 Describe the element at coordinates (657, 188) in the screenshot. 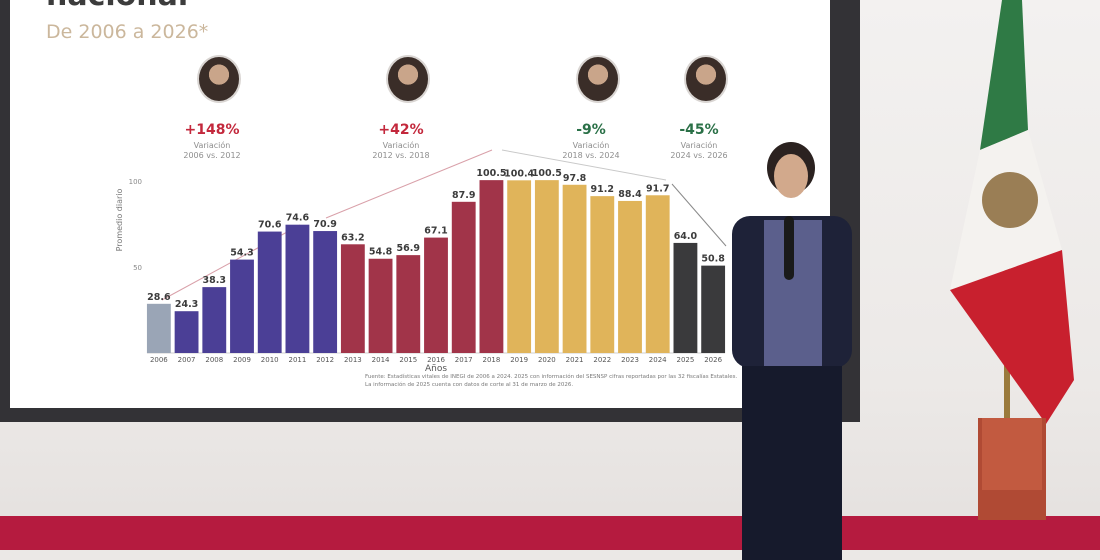

I see `bar-value-label-2024: 91.7` at that location.